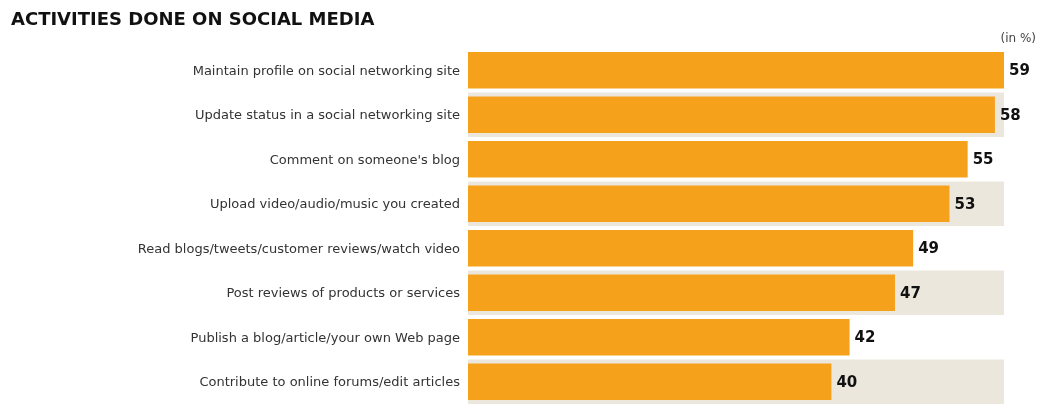 This screenshot has height=408, width=1040. I want to click on y-tick-label: Maintain profile on social networking site, so click(326, 70).